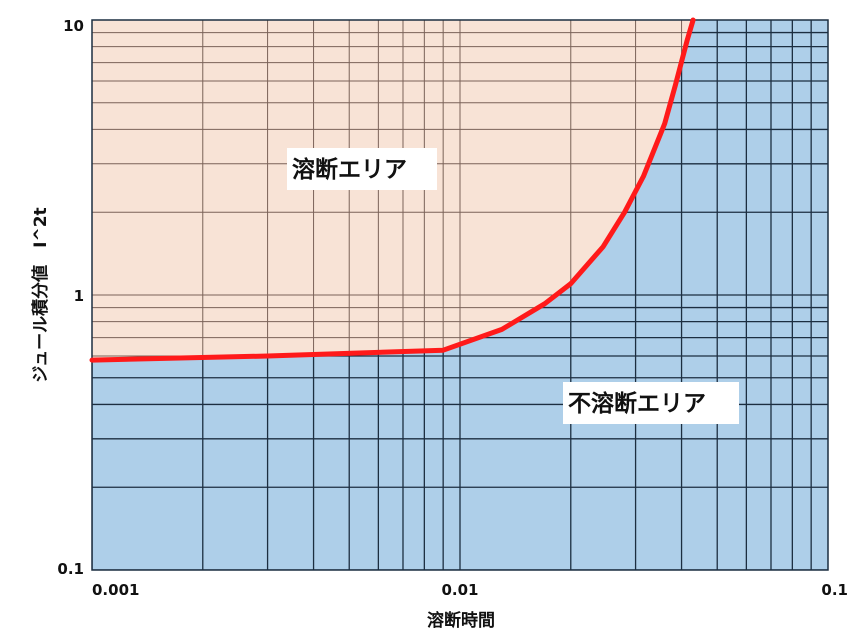 Image resolution: width=866 pixels, height=640 pixels. Describe the element at coordinates (115, 590) in the screenshot. I see `x-tick-0.001: 0.001` at that location.